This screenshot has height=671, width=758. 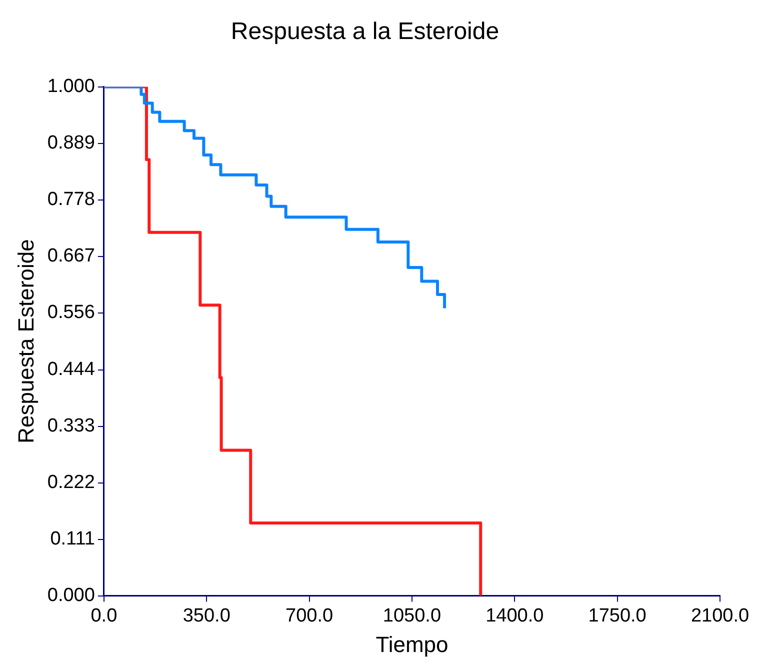 What do you see at coordinates (25, 341) in the screenshot?
I see `y-axis-title: Respuesta Esteroide` at bounding box center [25, 341].